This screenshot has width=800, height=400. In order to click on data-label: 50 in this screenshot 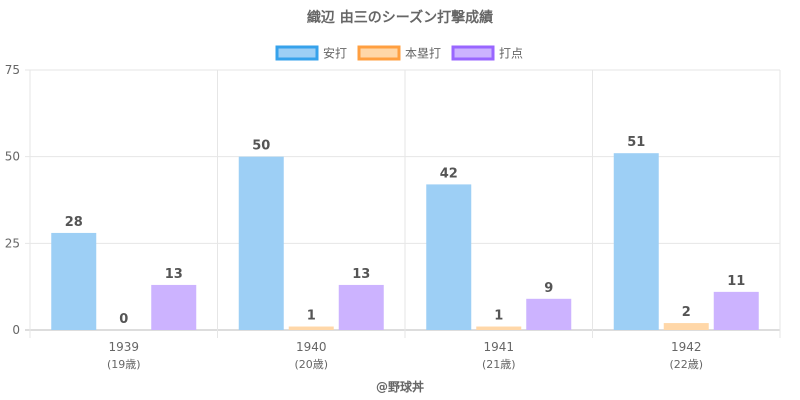, I will do `click(261, 146)`.